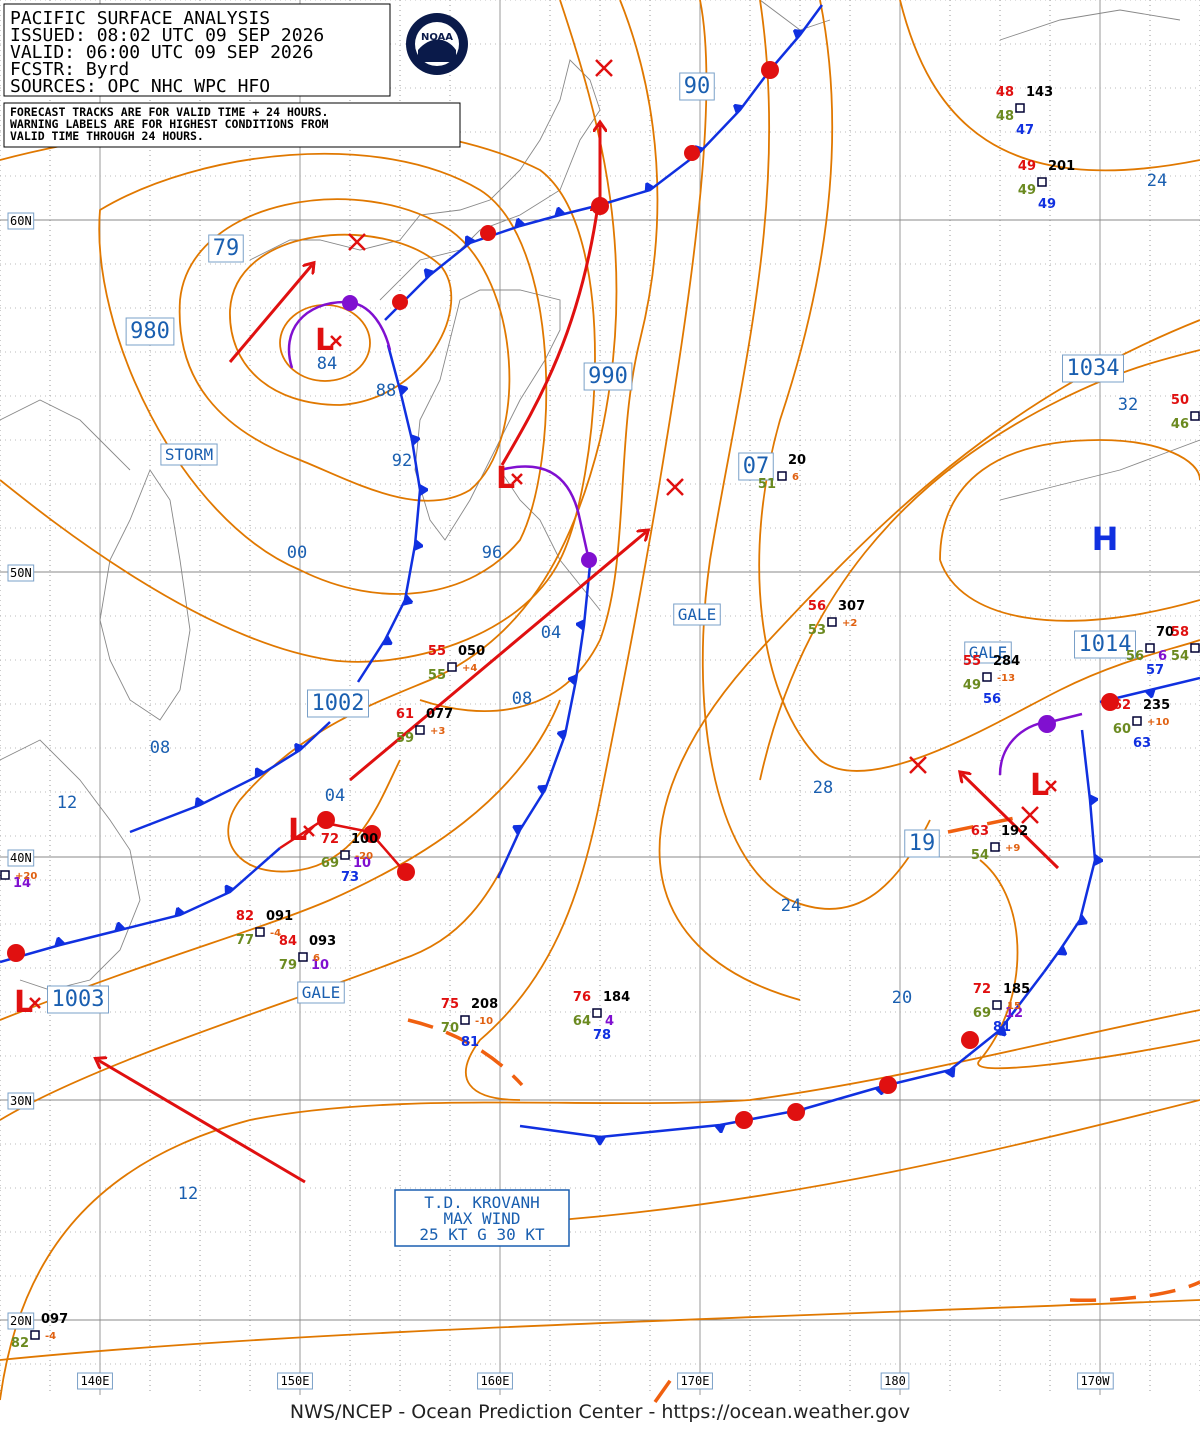 This screenshot has width=1200, height=1433. Describe the element at coordinates (21, 573) in the screenshot. I see `latitude-label: 50N` at that location.